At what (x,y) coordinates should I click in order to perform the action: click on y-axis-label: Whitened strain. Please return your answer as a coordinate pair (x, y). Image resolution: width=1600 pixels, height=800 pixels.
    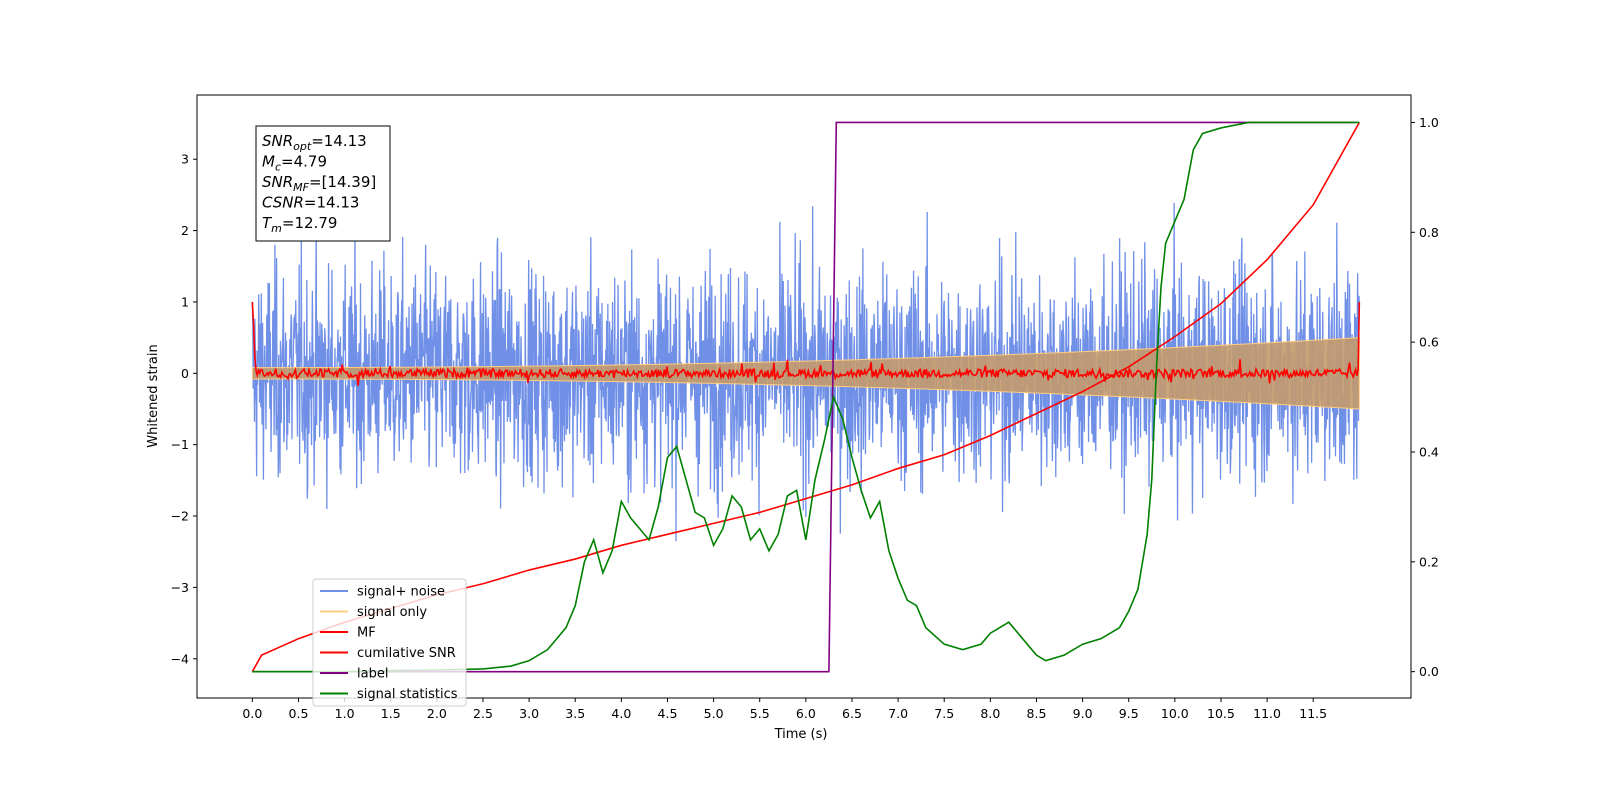
    Looking at the image, I should click on (153, 395).